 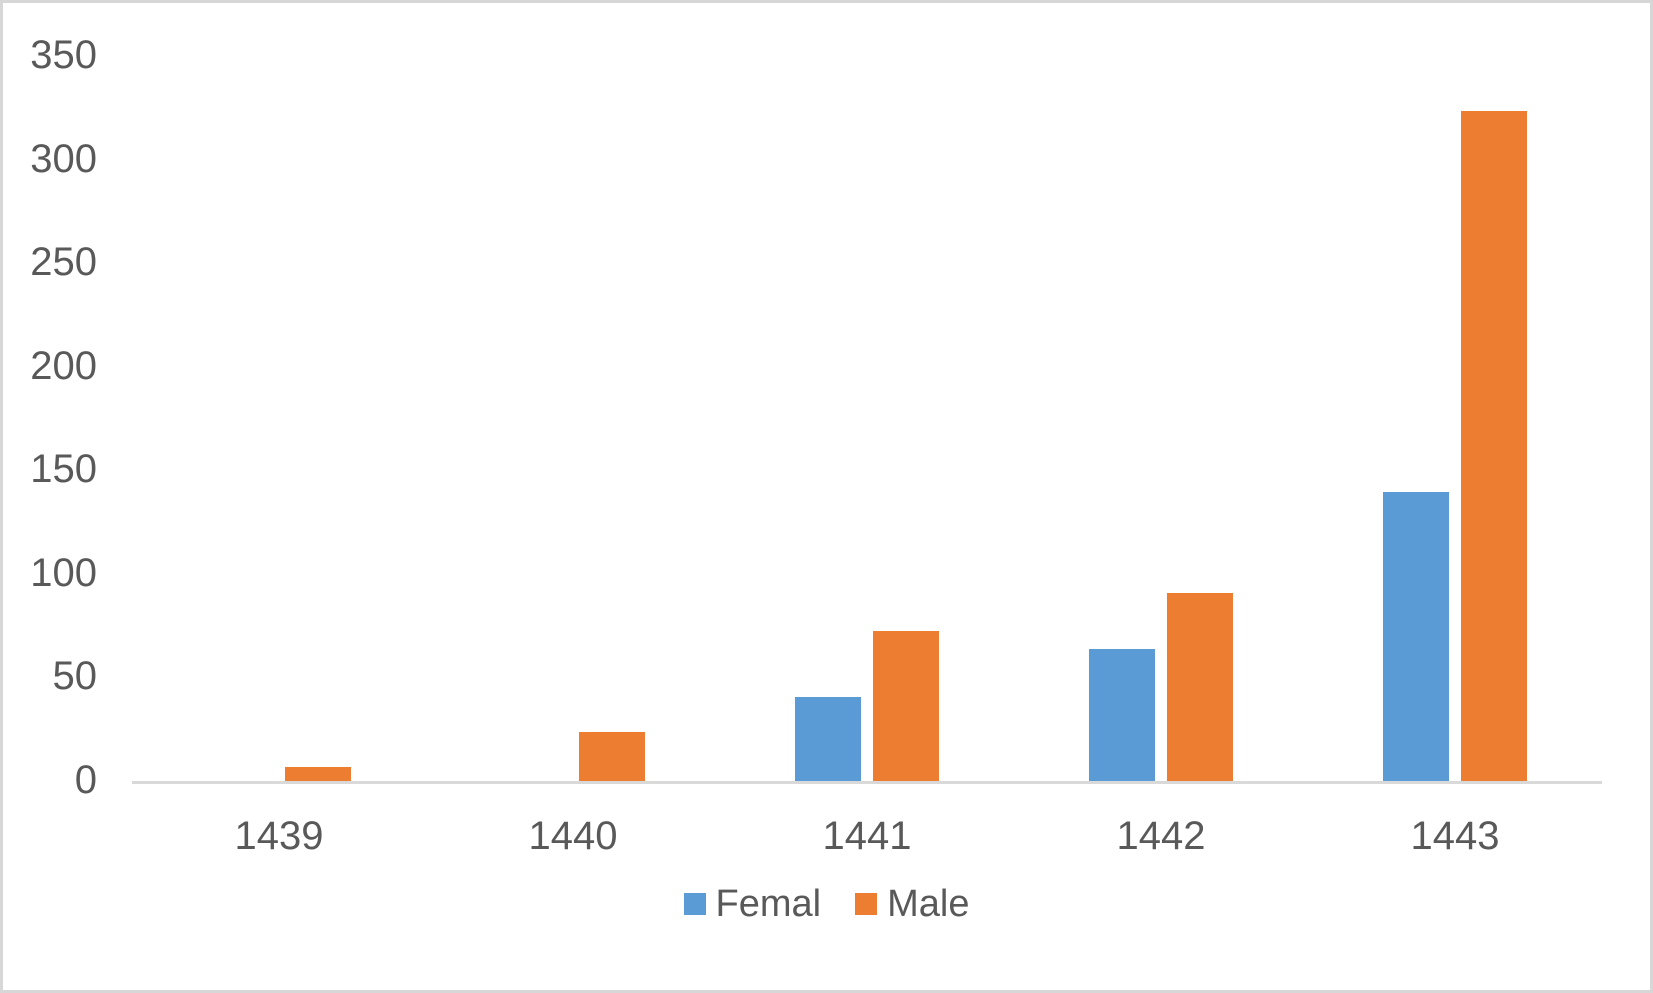 I want to click on x-axis-line, so click(x=867, y=782).